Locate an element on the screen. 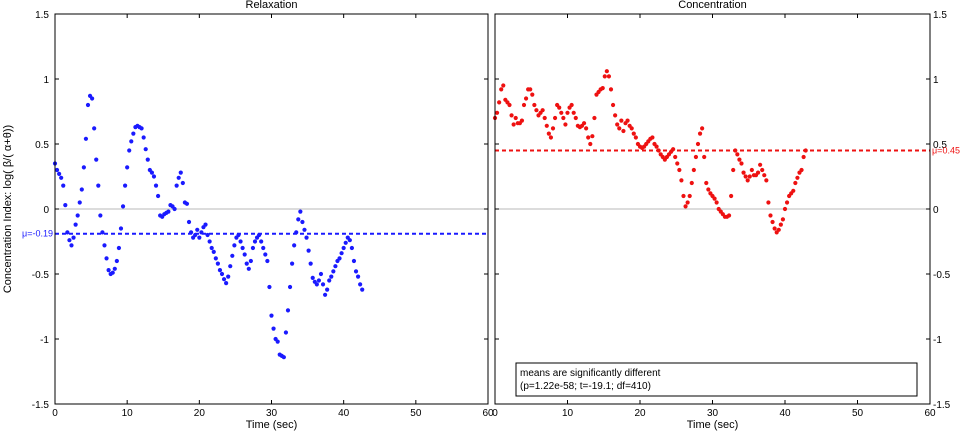 This screenshot has height=433, width=964. stats-text-line2: (p=1.22e-58; t=-19.1; df=410) is located at coordinates (585, 386).